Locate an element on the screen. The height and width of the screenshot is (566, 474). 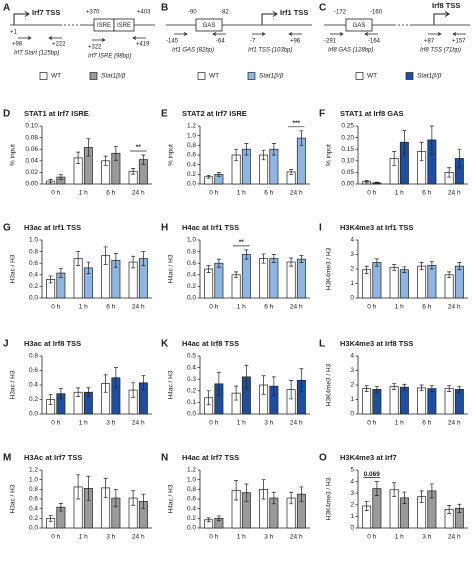
panel-letter: A is located at coordinates (6, 8).